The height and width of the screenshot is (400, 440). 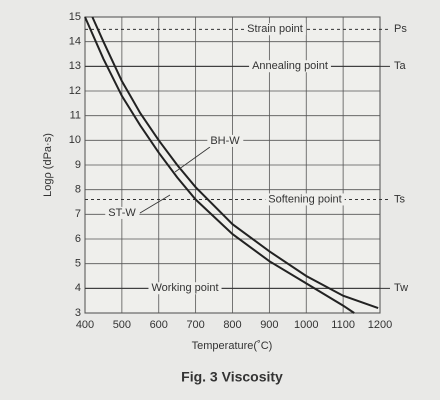 What do you see at coordinates (401, 288) in the screenshot?
I see `reference-symbol: Tw` at bounding box center [401, 288].